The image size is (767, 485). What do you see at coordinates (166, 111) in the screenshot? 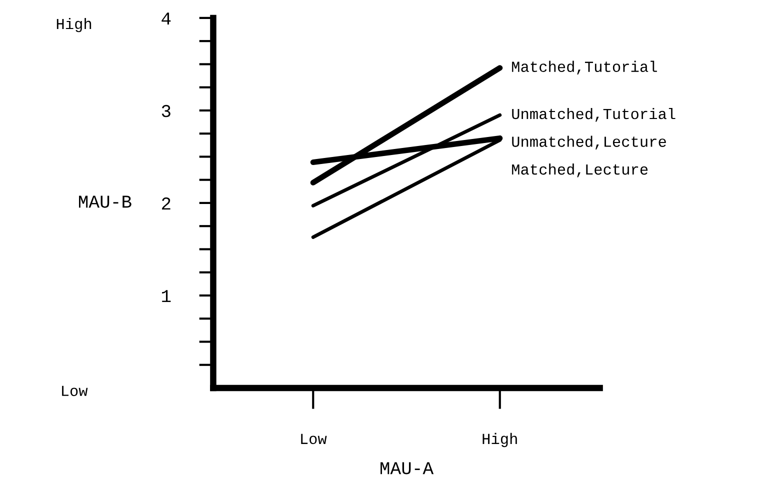
I see `y-tick-label: 3` at bounding box center [166, 111].